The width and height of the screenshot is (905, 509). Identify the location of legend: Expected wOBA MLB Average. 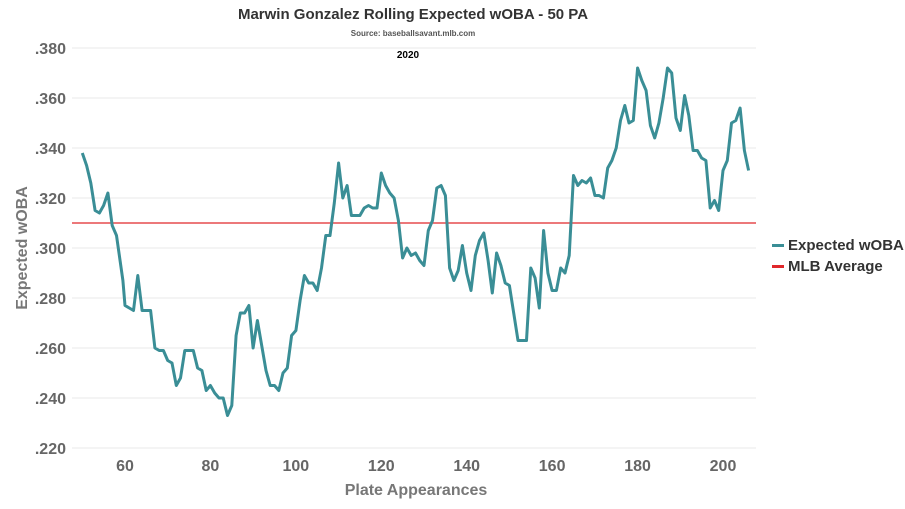
(838, 256).